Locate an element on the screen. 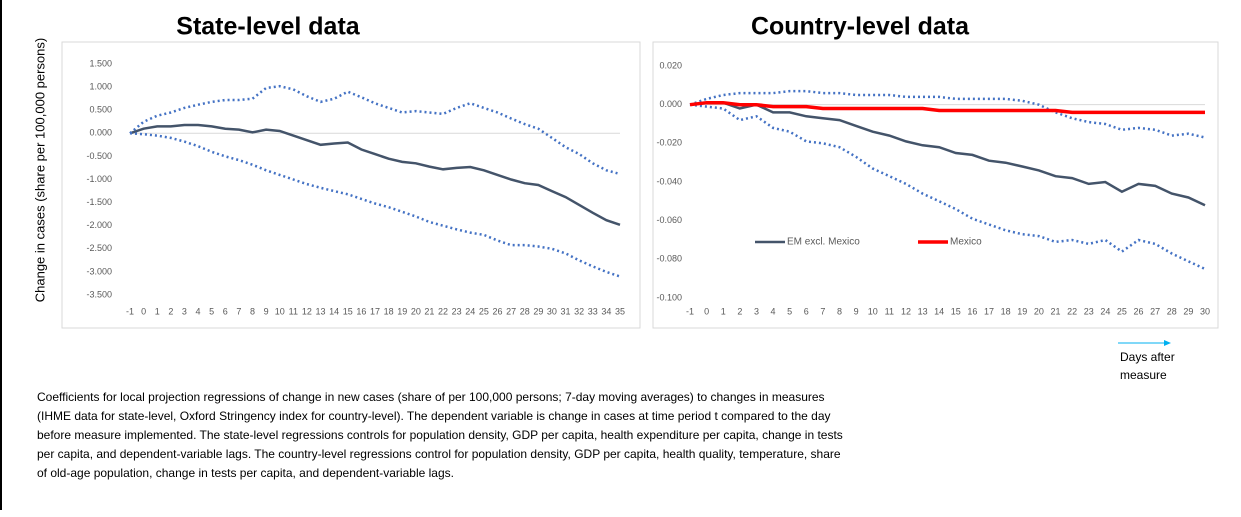 This screenshot has height=517, width=1241. y-tick-label: -0.100 is located at coordinates (669, 297).